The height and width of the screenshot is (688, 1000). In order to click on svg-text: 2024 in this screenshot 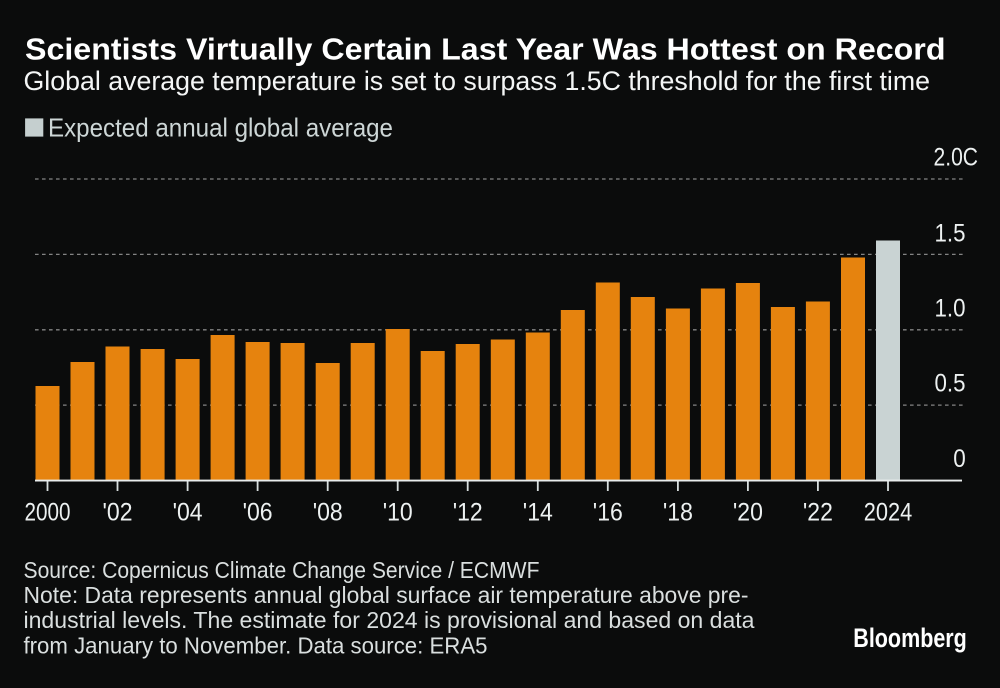, I will do `click(888, 513)`.